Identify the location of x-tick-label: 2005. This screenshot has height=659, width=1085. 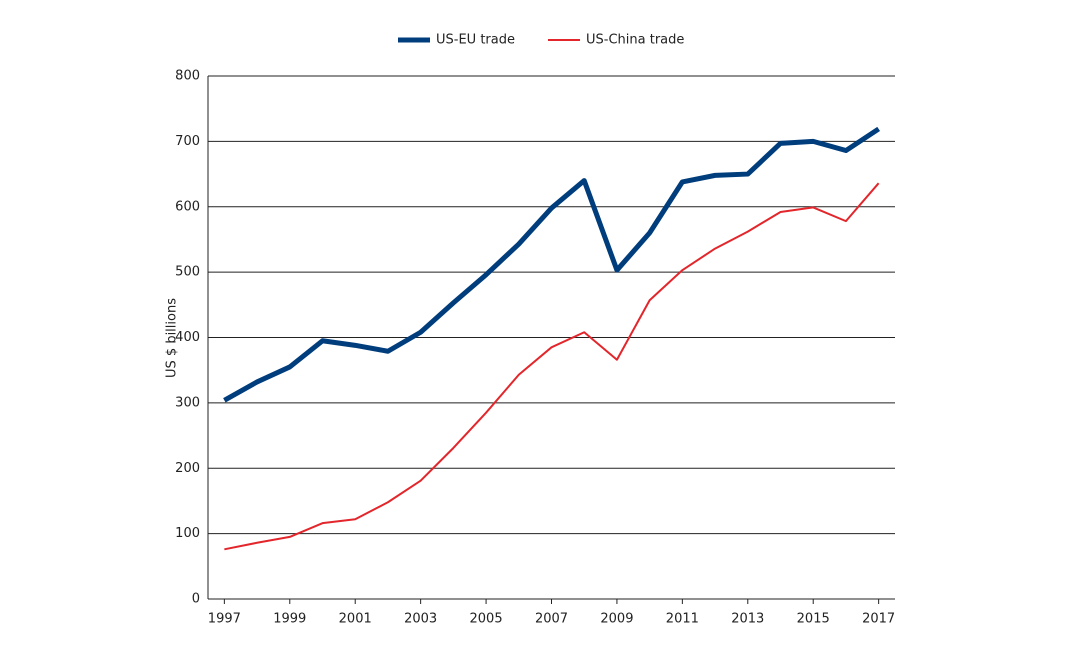
(486, 619).